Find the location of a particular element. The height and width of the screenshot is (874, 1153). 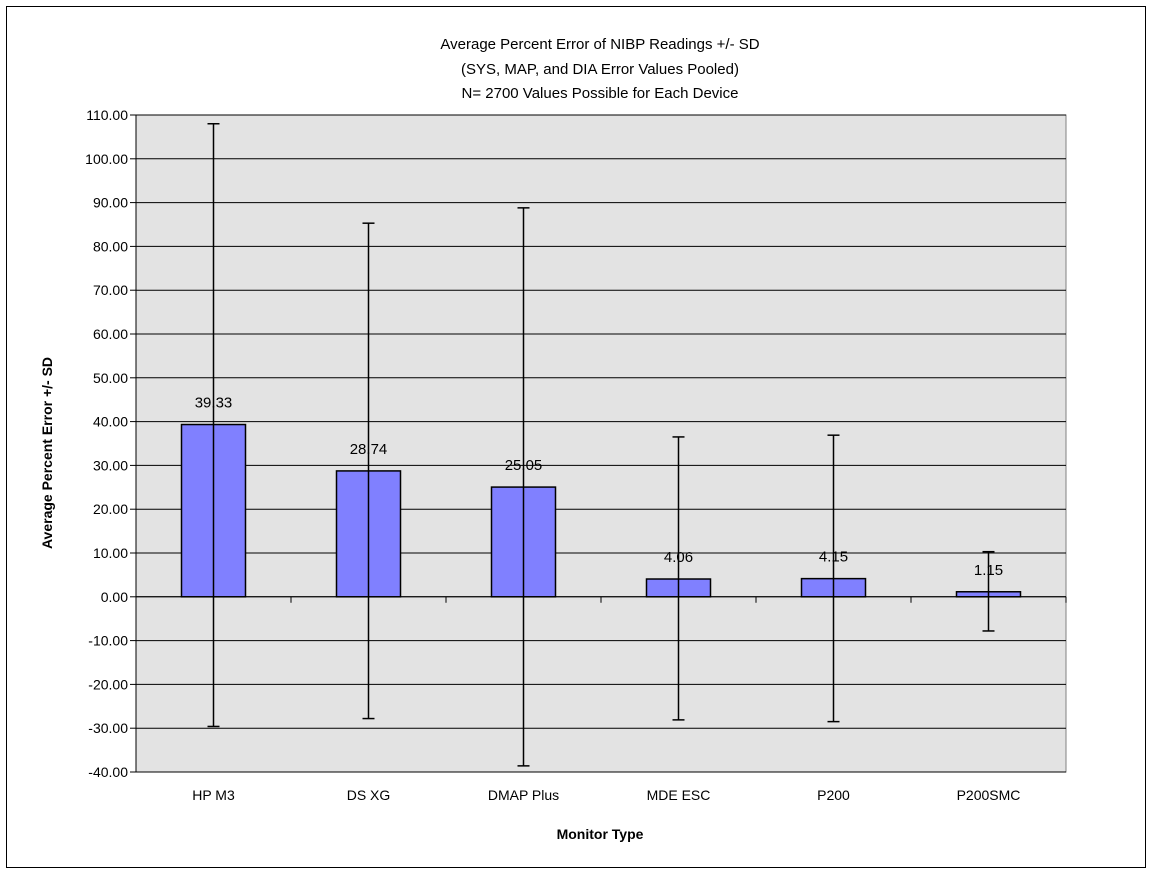

y-tick-label: -40.00 is located at coordinates (108, 772).